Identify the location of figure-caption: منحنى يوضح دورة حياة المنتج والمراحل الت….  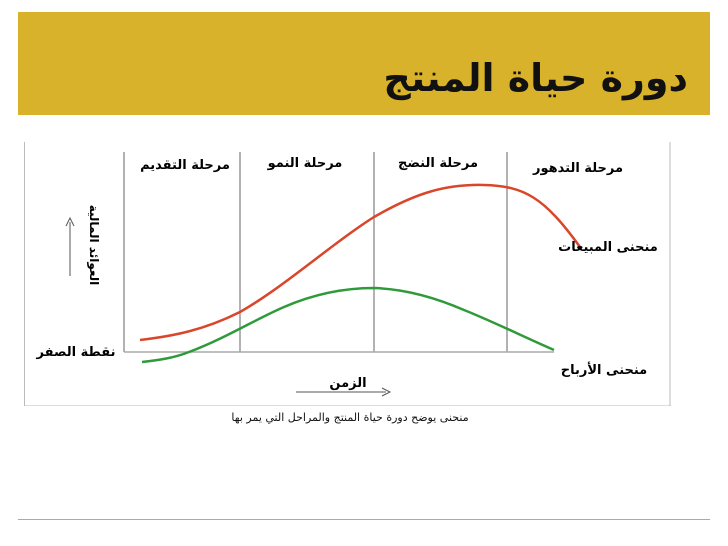
(350, 417).